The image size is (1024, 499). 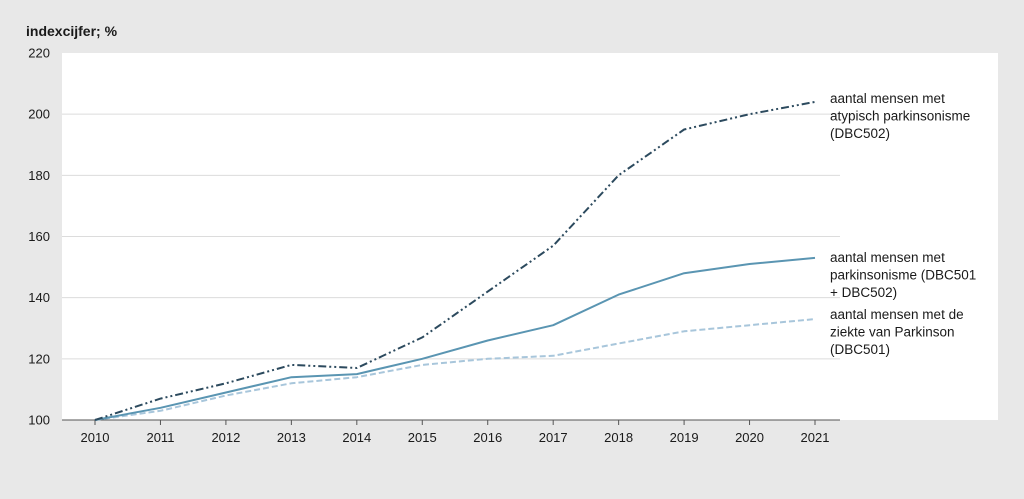 I want to click on series-annotation-0-line-2: (DBC502), so click(x=860, y=133).